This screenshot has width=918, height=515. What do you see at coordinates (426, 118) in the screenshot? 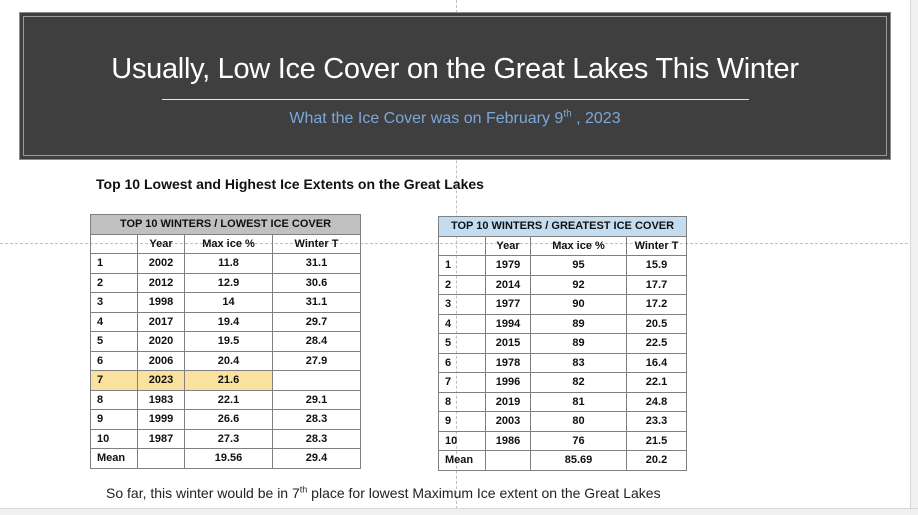
I see `subtitle-main: What the Ice Cover was on February 9` at bounding box center [426, 118].